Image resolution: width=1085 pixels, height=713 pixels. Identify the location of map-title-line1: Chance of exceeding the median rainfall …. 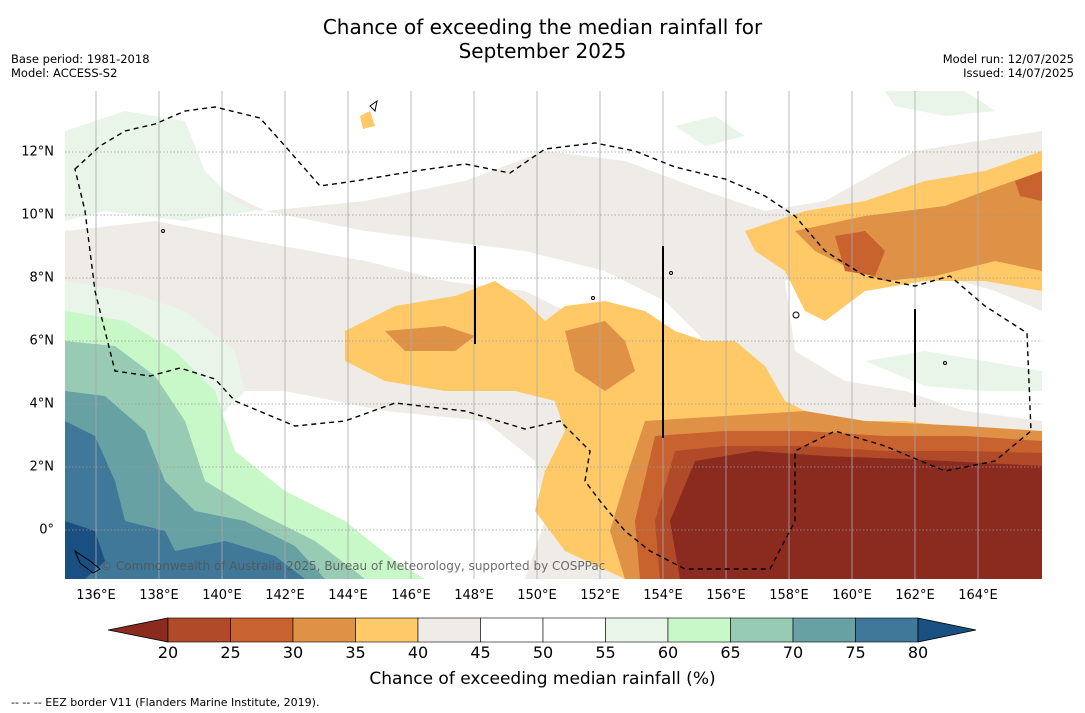
(542, 27).